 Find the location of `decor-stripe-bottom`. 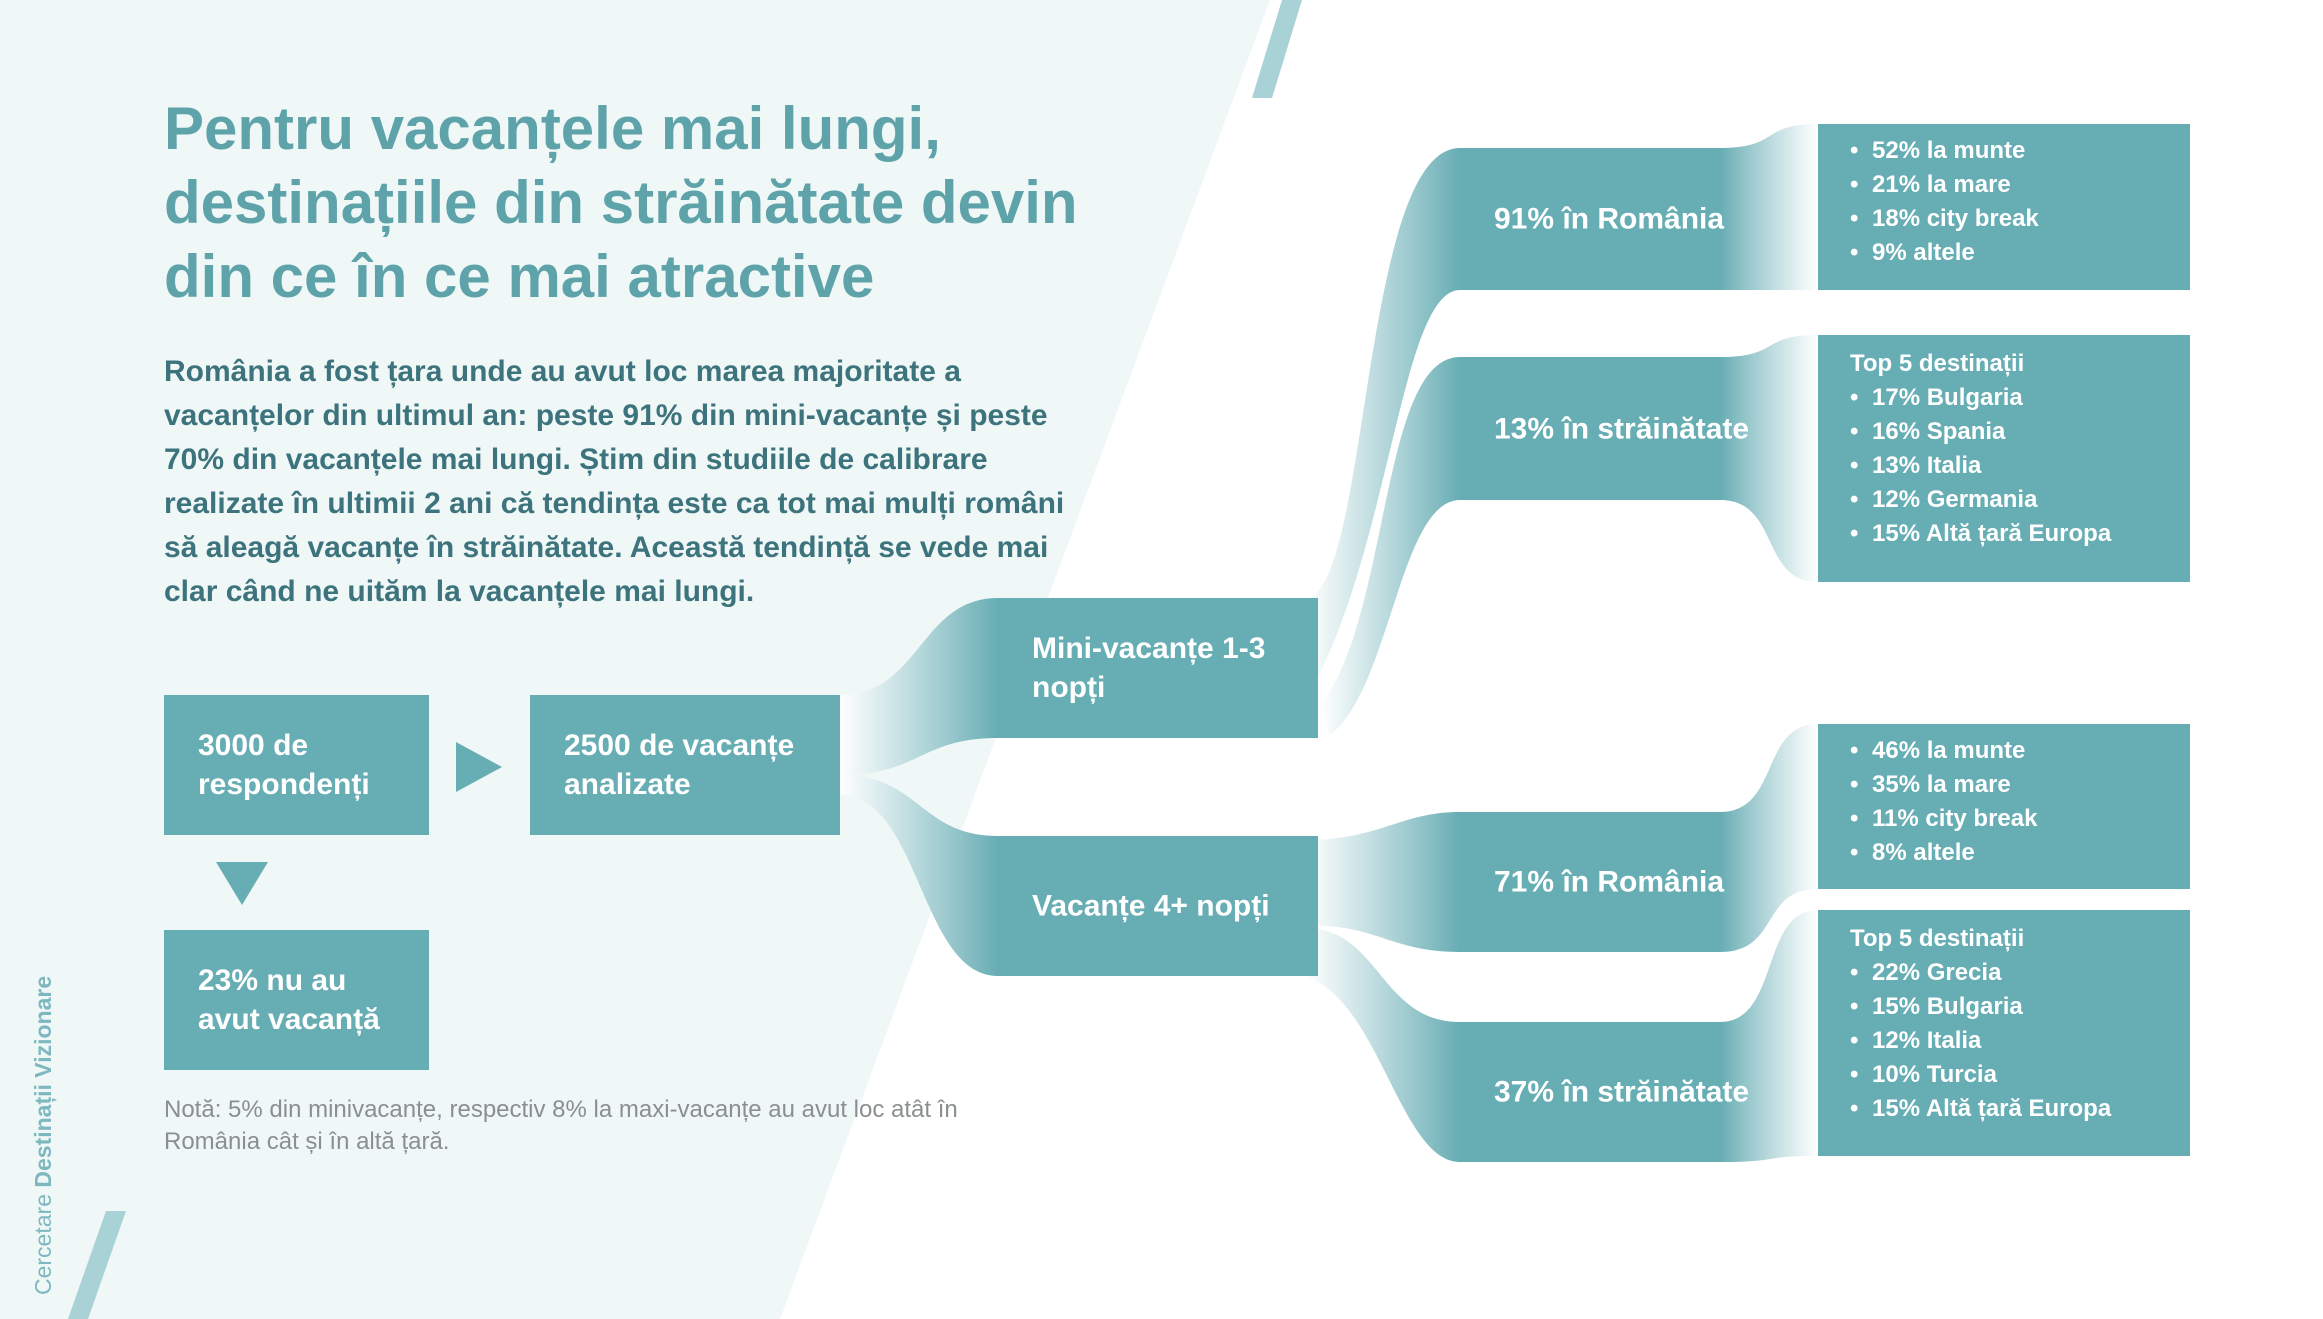

decor-stripe-bottom is located at coordinates (97, 1265).